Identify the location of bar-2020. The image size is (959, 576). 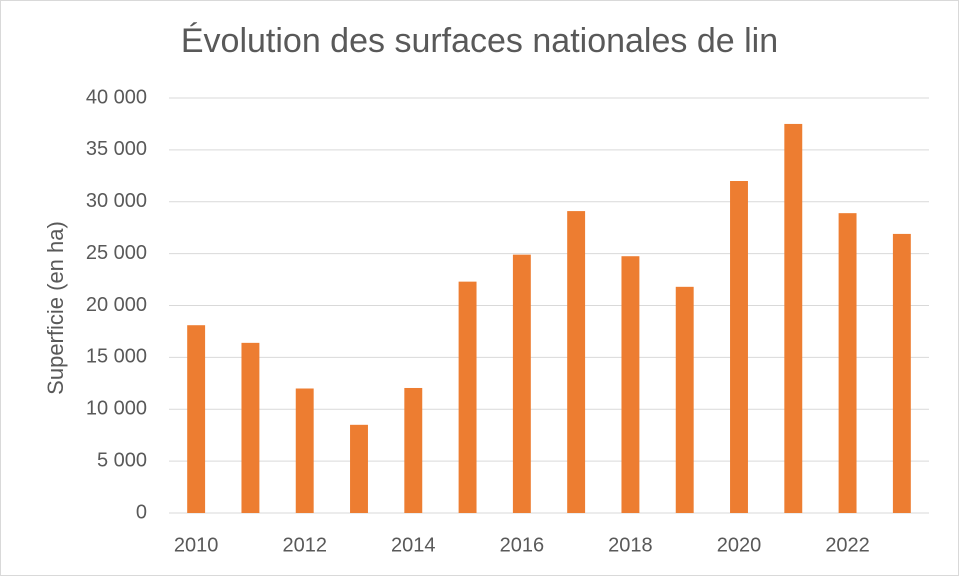
(739, 347).